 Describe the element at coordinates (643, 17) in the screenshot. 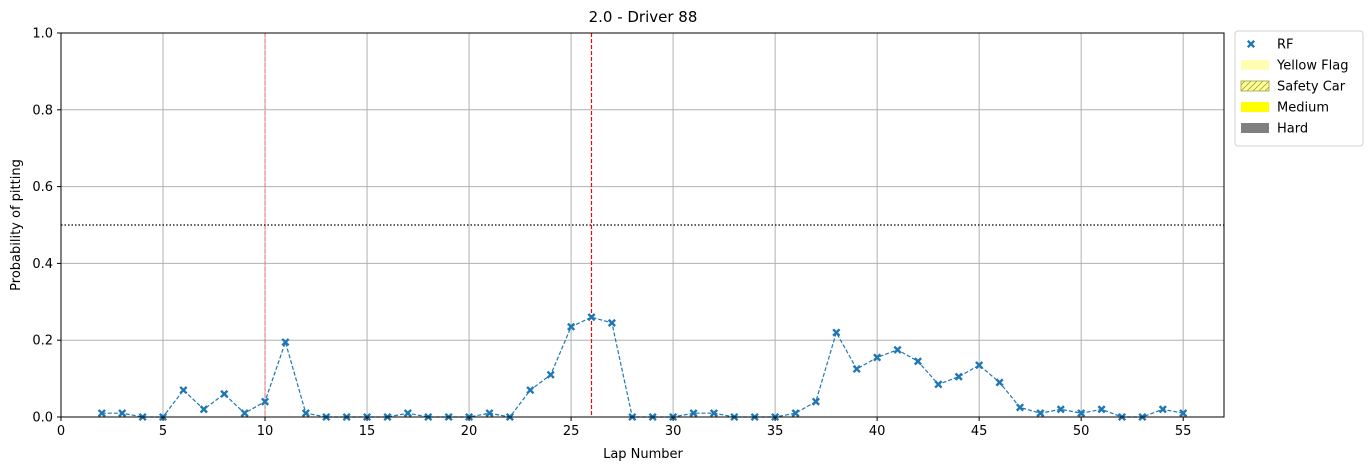

I see `chart-title: 2.0 - Driver 88` at that location.